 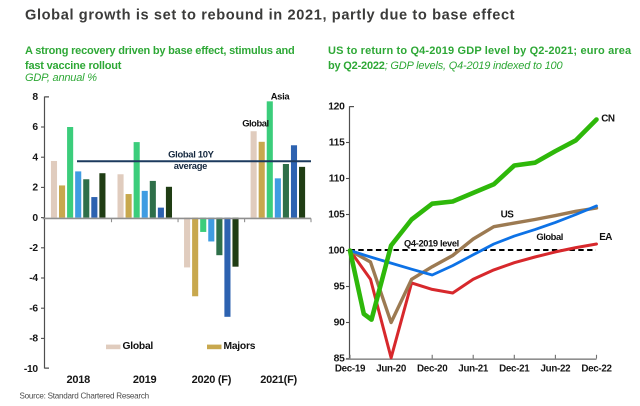 What do you see at coordinates (281, 95) in the screenshot?
I see `svg-text: Asia` at bounding box center [281, 95].